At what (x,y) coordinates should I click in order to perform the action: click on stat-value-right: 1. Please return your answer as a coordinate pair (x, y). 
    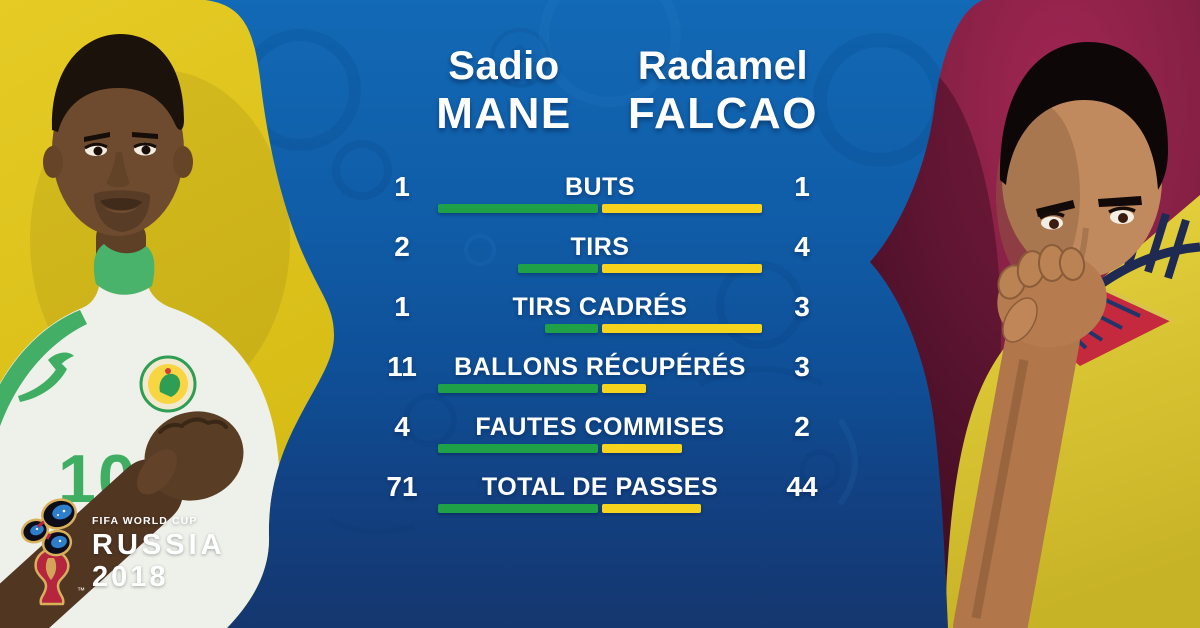
    Looking at the image, I should click on (802, 186).